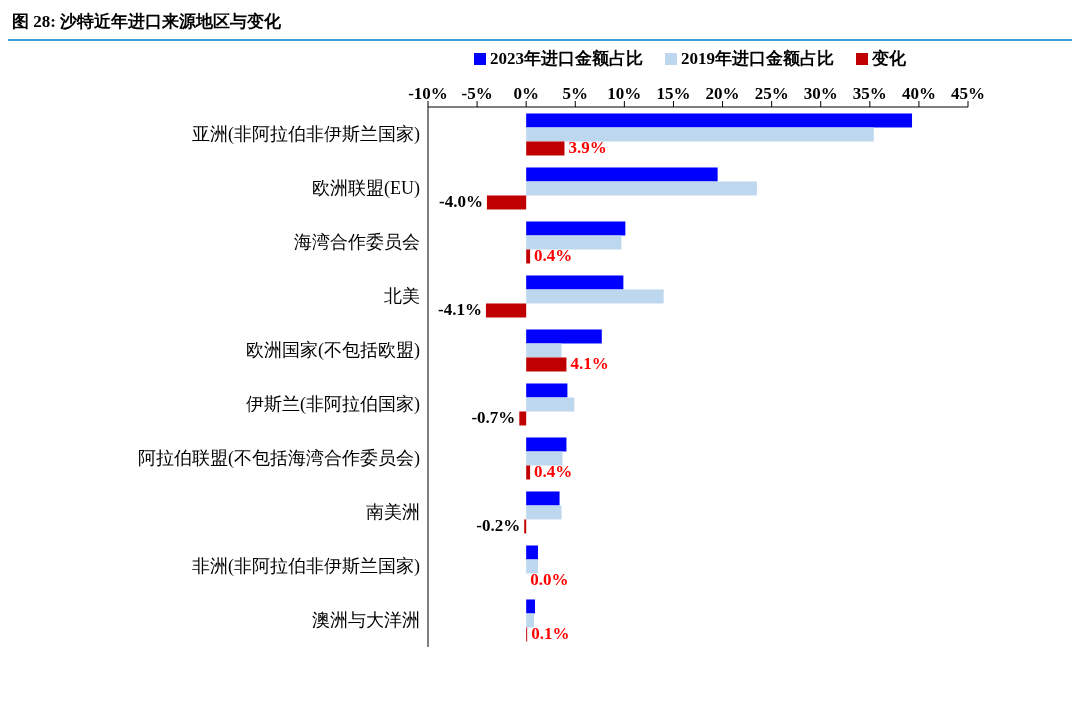 The width and height of the screenshot is (1080, 705). What do you see at coordinates (428, 93) in the screenshot?
I see `x-tick-label: -10%` at bounding box center [428, 93].